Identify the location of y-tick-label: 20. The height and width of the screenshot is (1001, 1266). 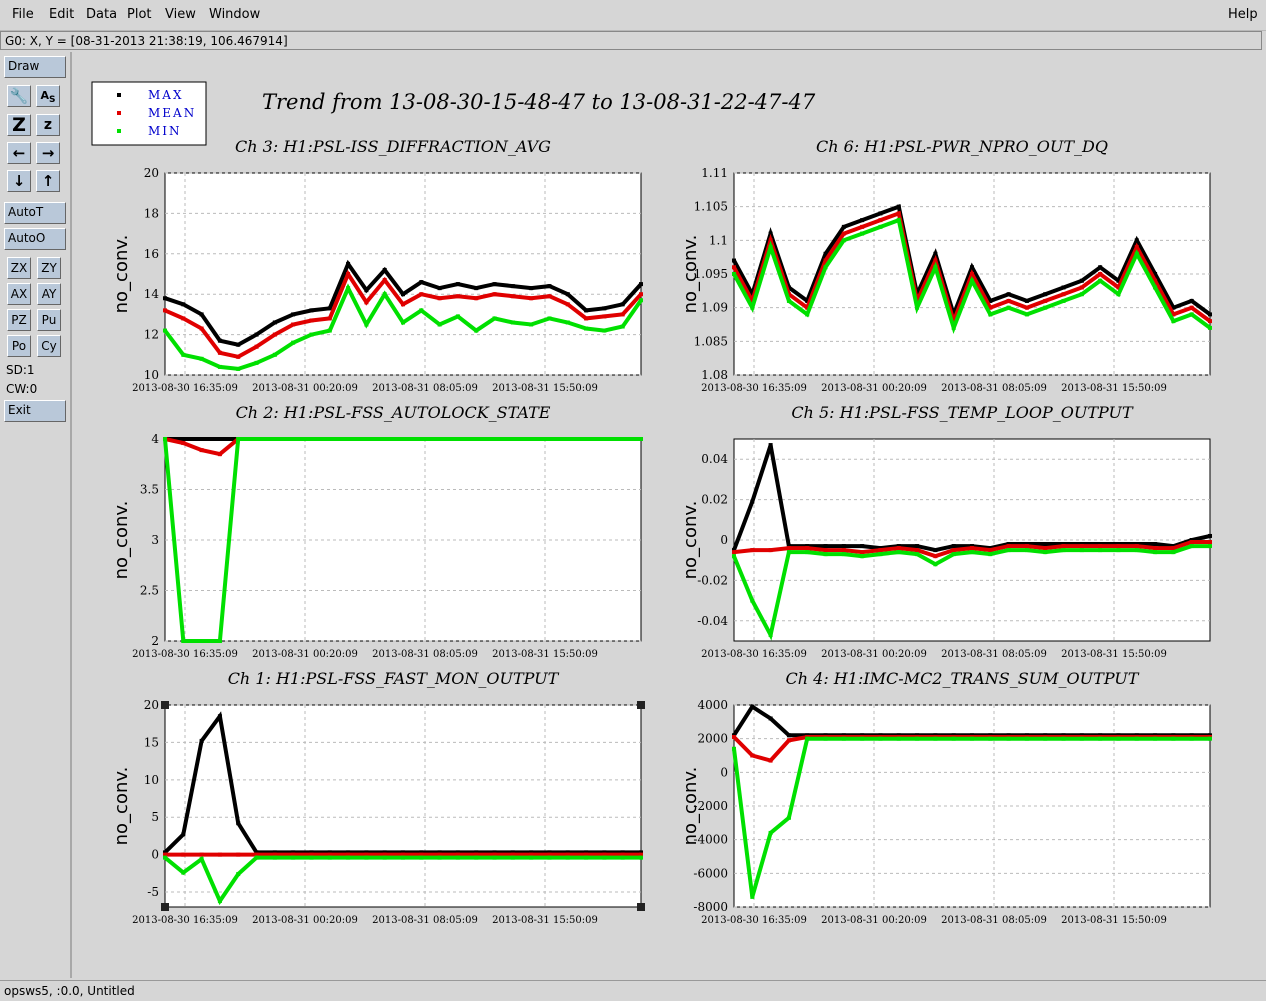
(151, 173).